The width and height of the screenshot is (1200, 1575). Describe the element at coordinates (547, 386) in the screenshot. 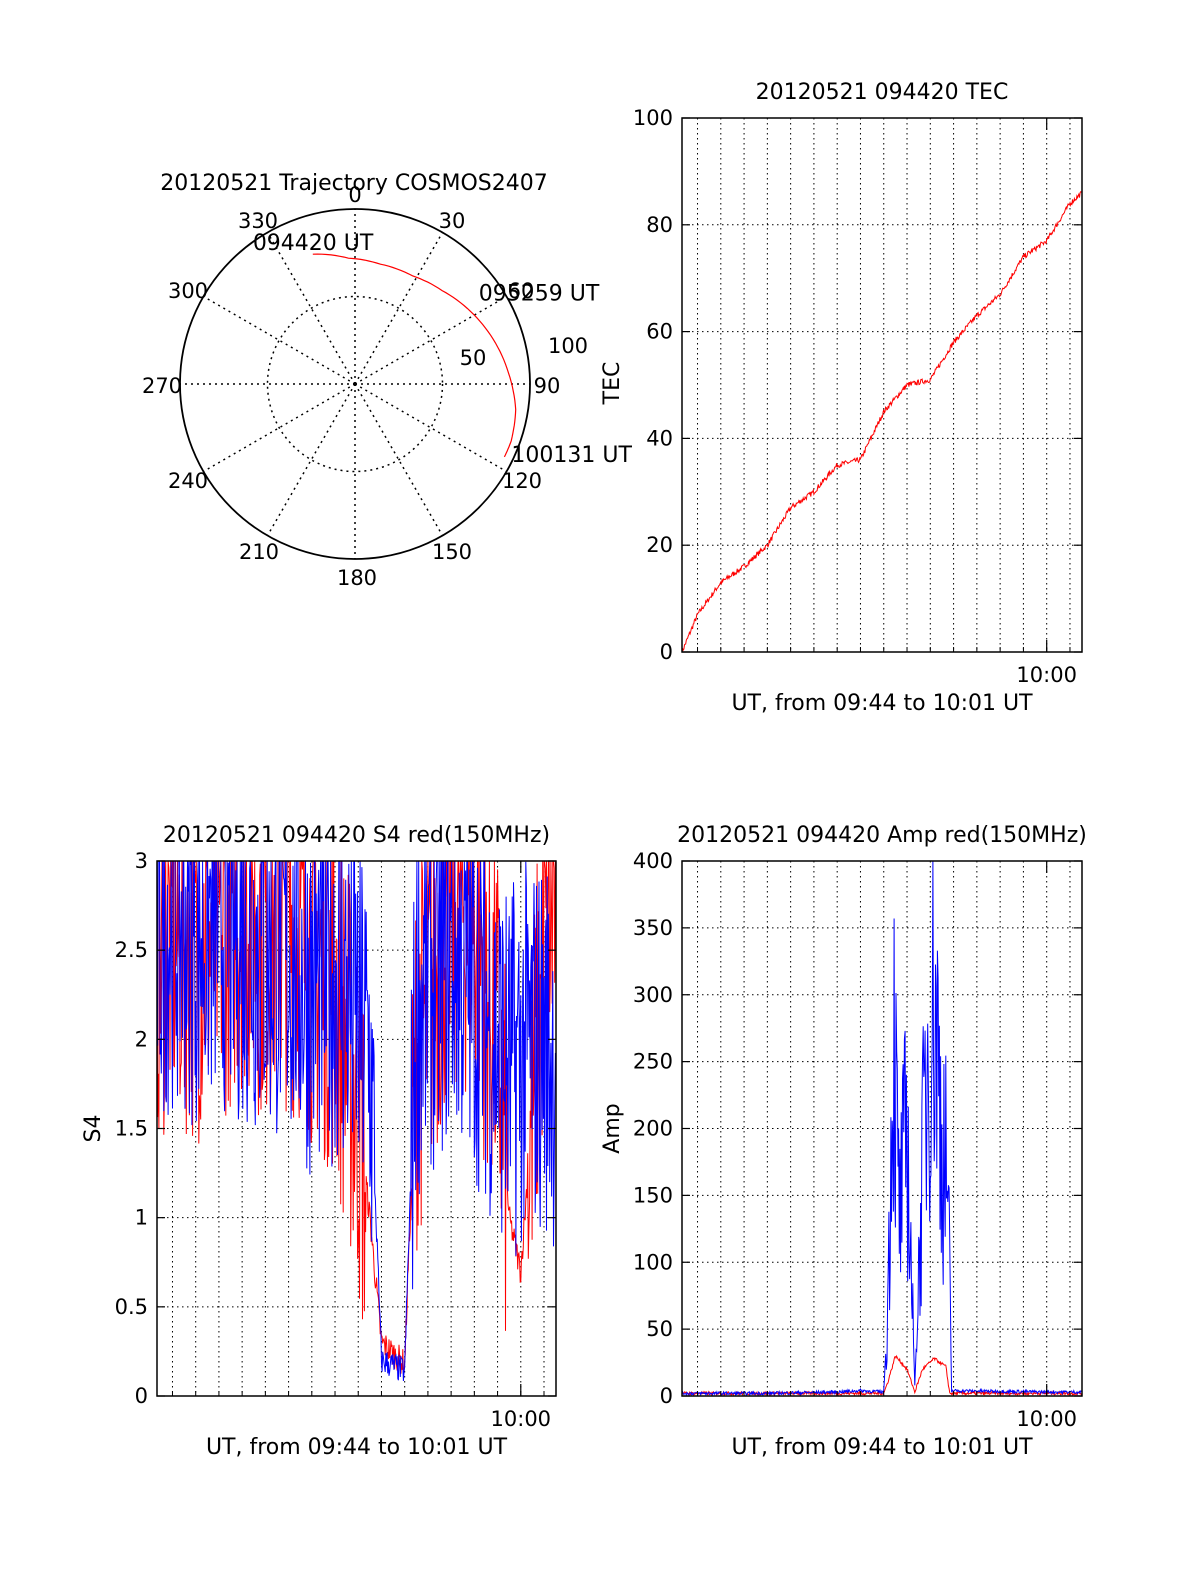

I see `azimuth-label: 90` at that location.